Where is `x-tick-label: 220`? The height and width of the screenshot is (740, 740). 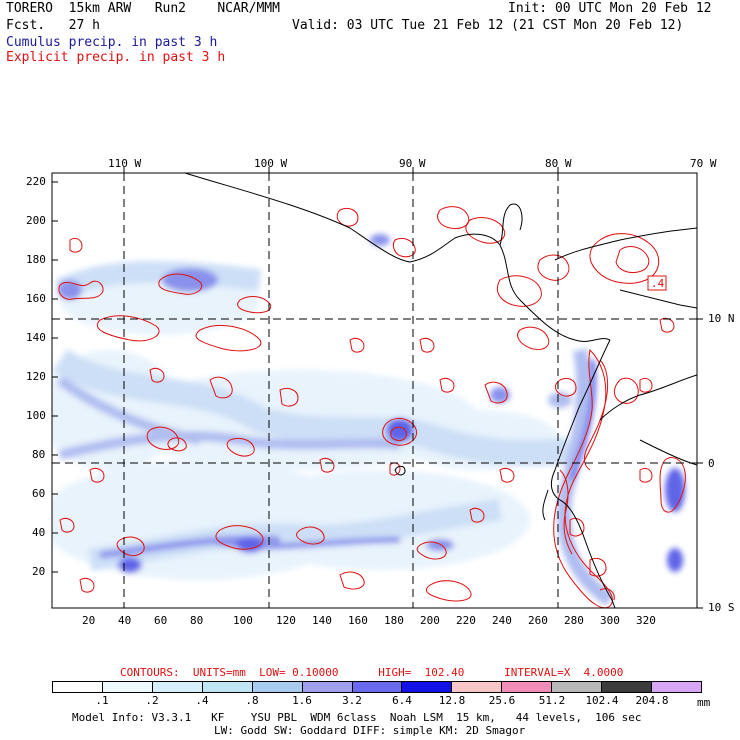 x-tick-label: 220 is located at coordinates (466, 620).